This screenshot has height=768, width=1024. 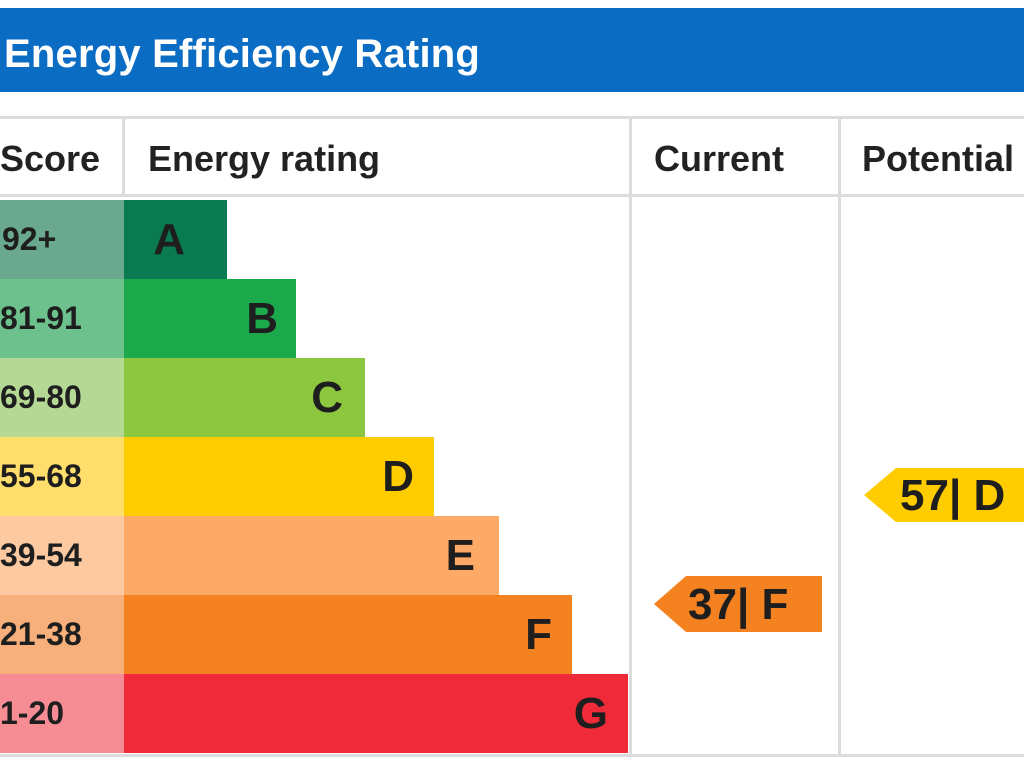 I want to click on score-cell-g, so click(x=62, y=713).